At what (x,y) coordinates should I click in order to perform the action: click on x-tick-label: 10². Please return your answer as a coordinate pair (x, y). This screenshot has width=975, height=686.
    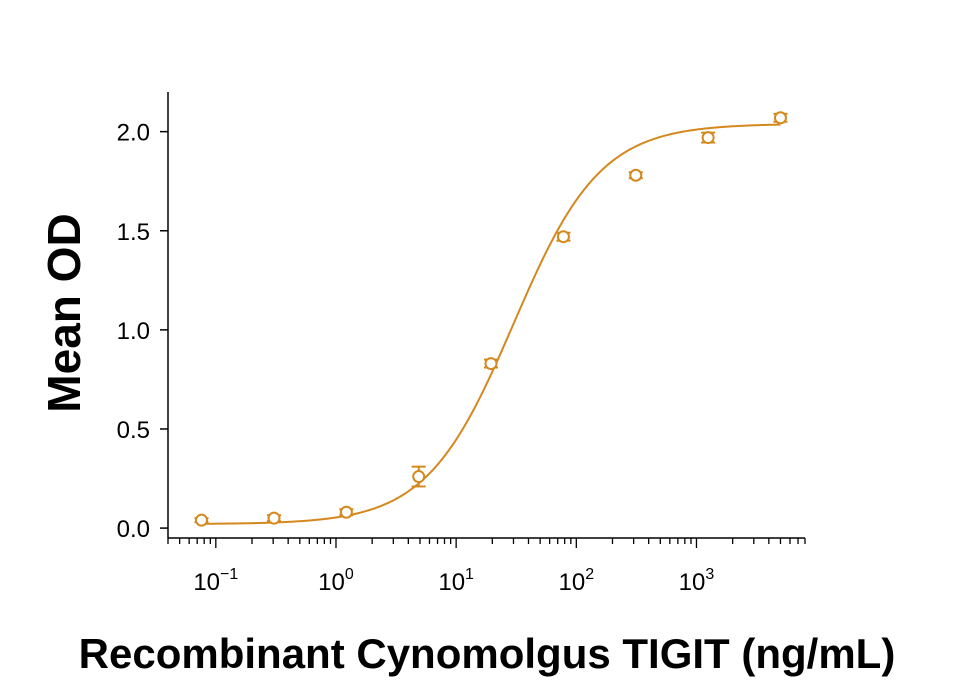
    Looking at the image, I should click on (577, 581).